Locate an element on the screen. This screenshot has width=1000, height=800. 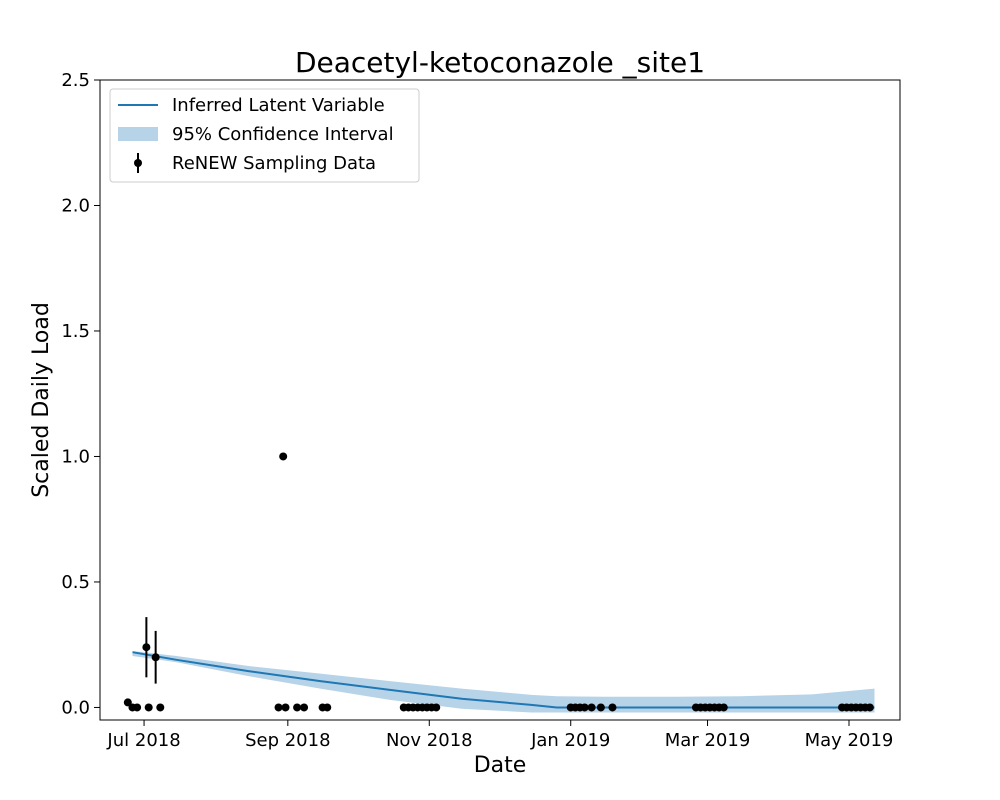
y-tick-label: 0.5 is located at coordinates (75, 582).